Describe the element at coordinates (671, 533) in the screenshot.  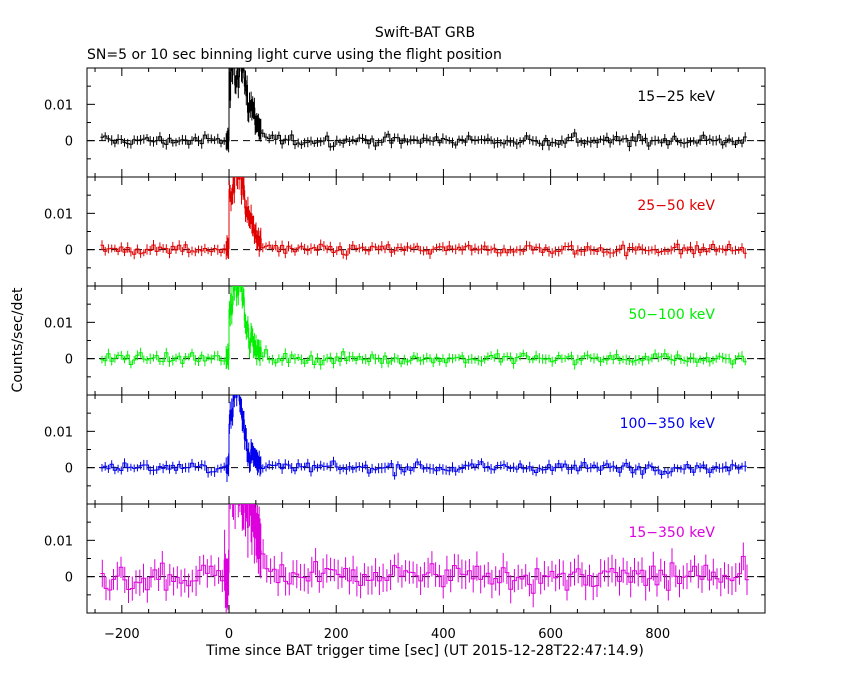
I see `band-label: 15−350 keV` at that location.